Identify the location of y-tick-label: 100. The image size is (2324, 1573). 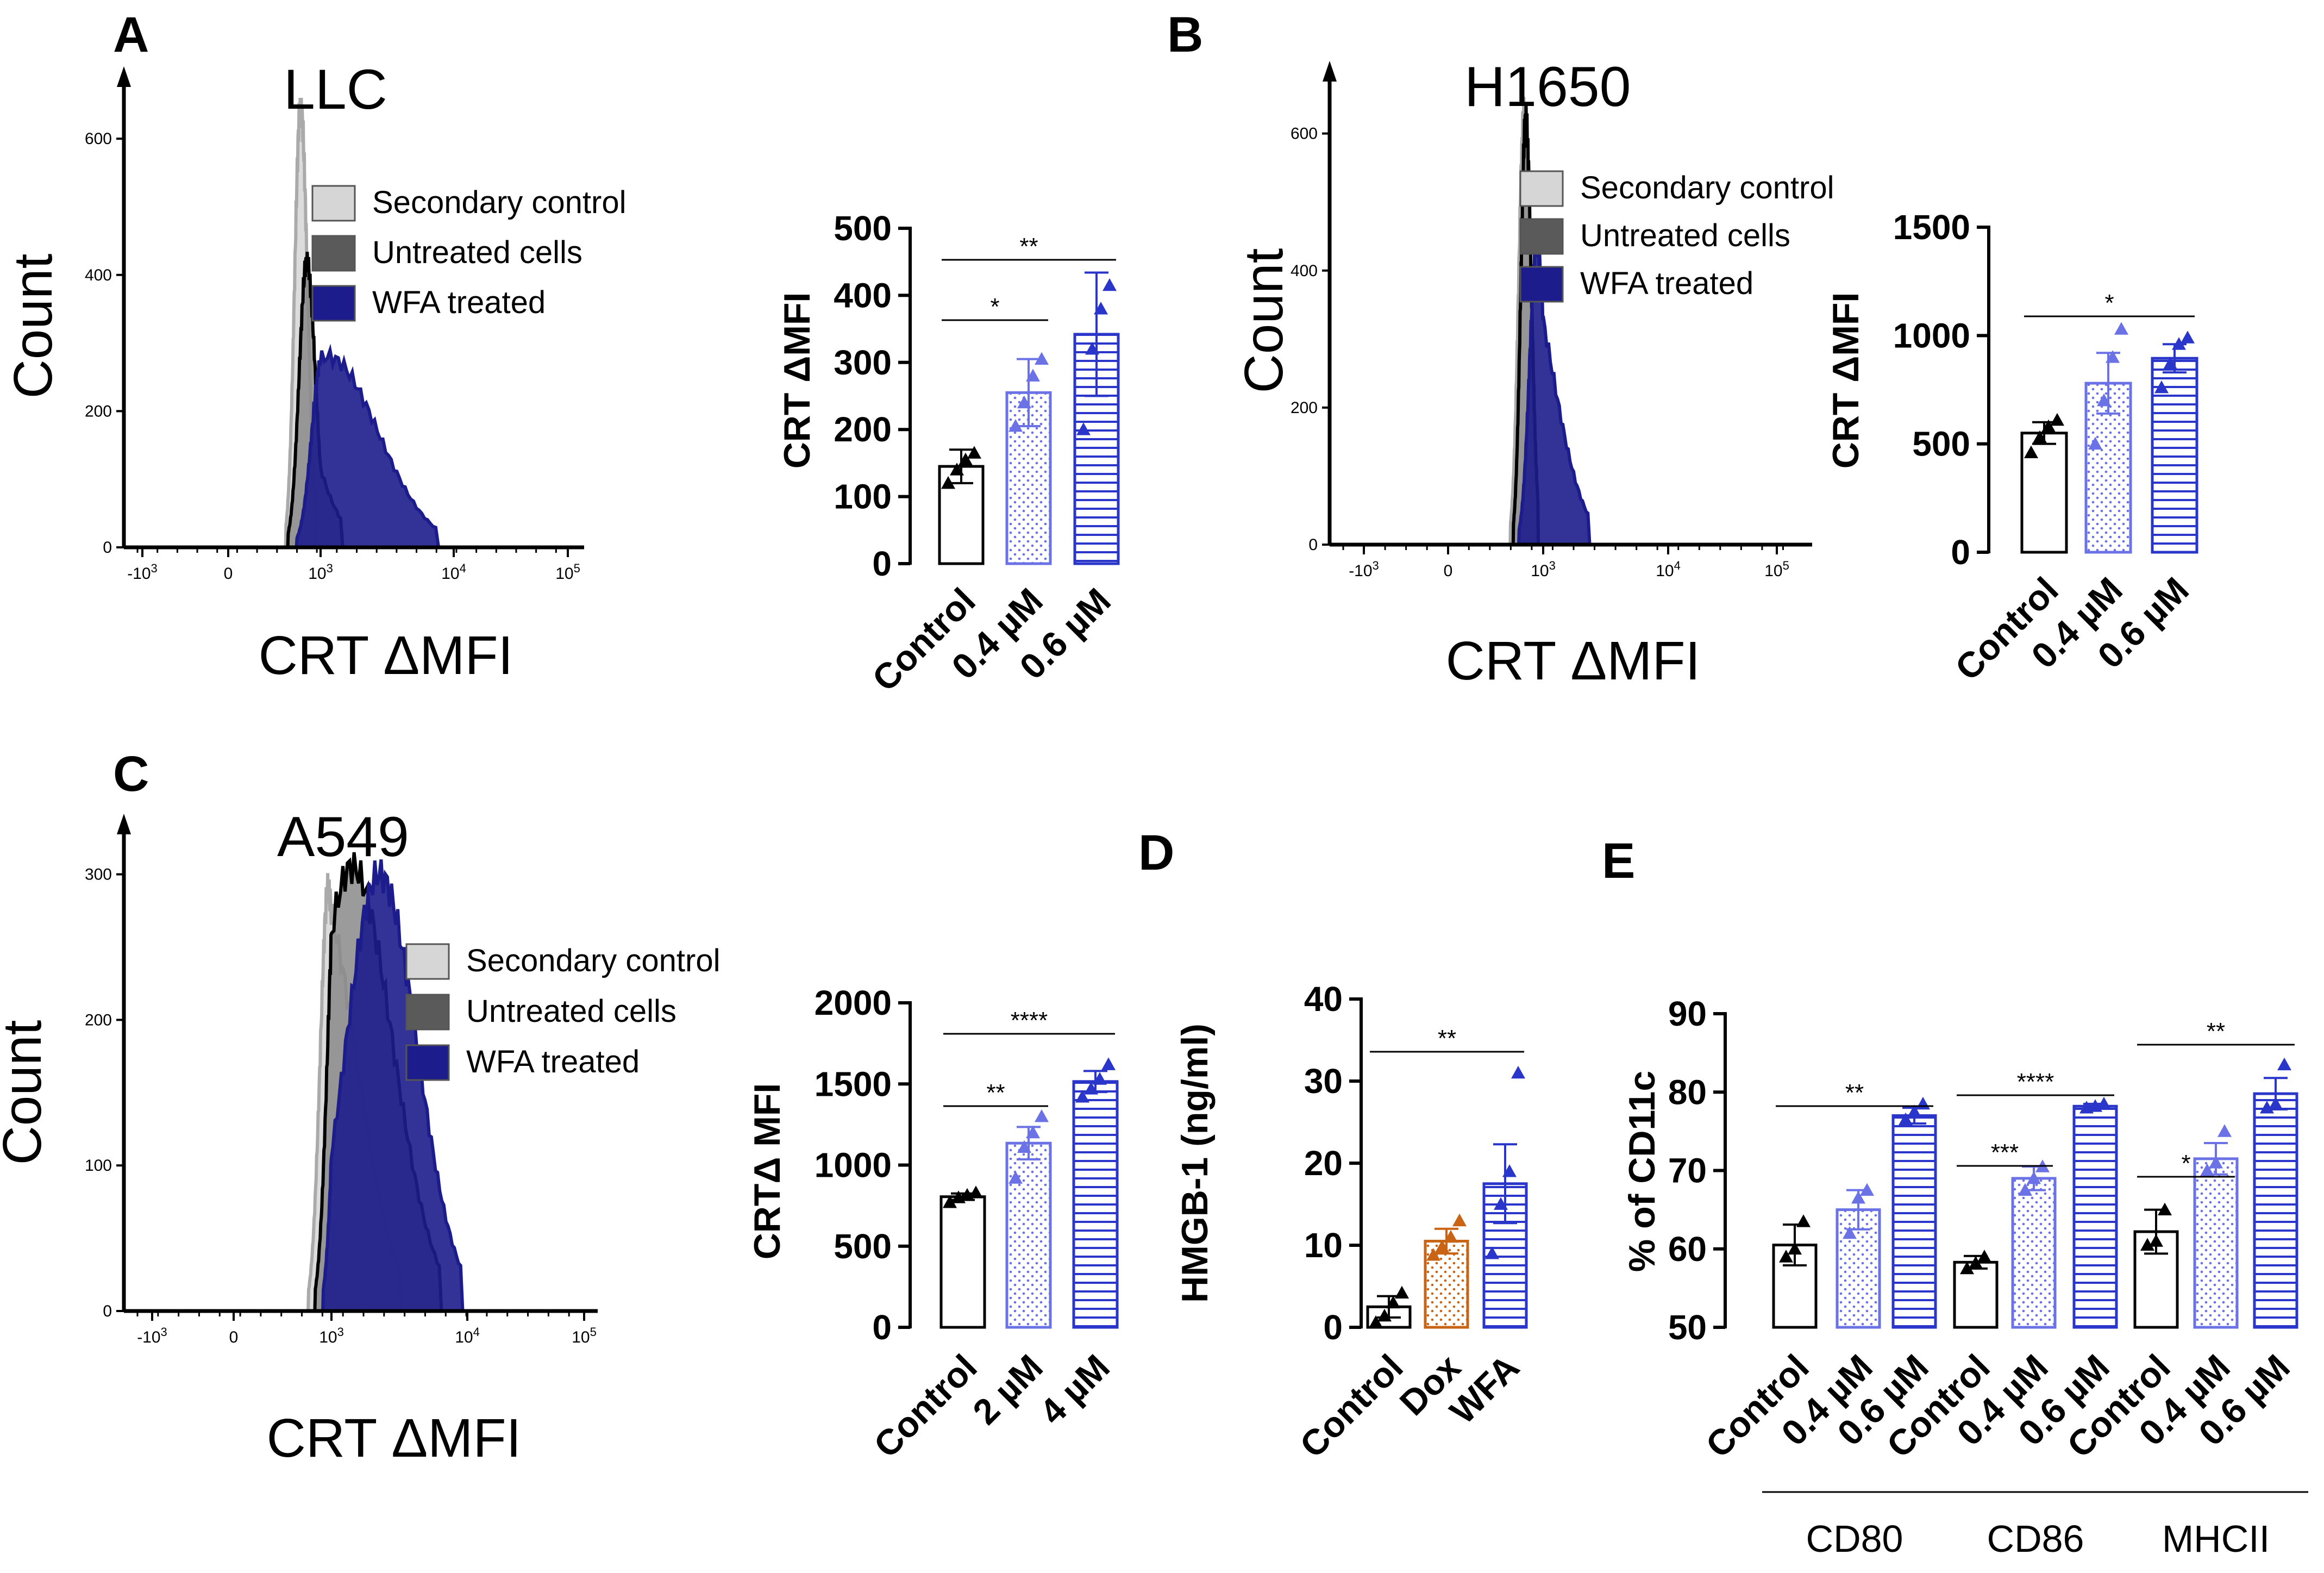
(863, 496).